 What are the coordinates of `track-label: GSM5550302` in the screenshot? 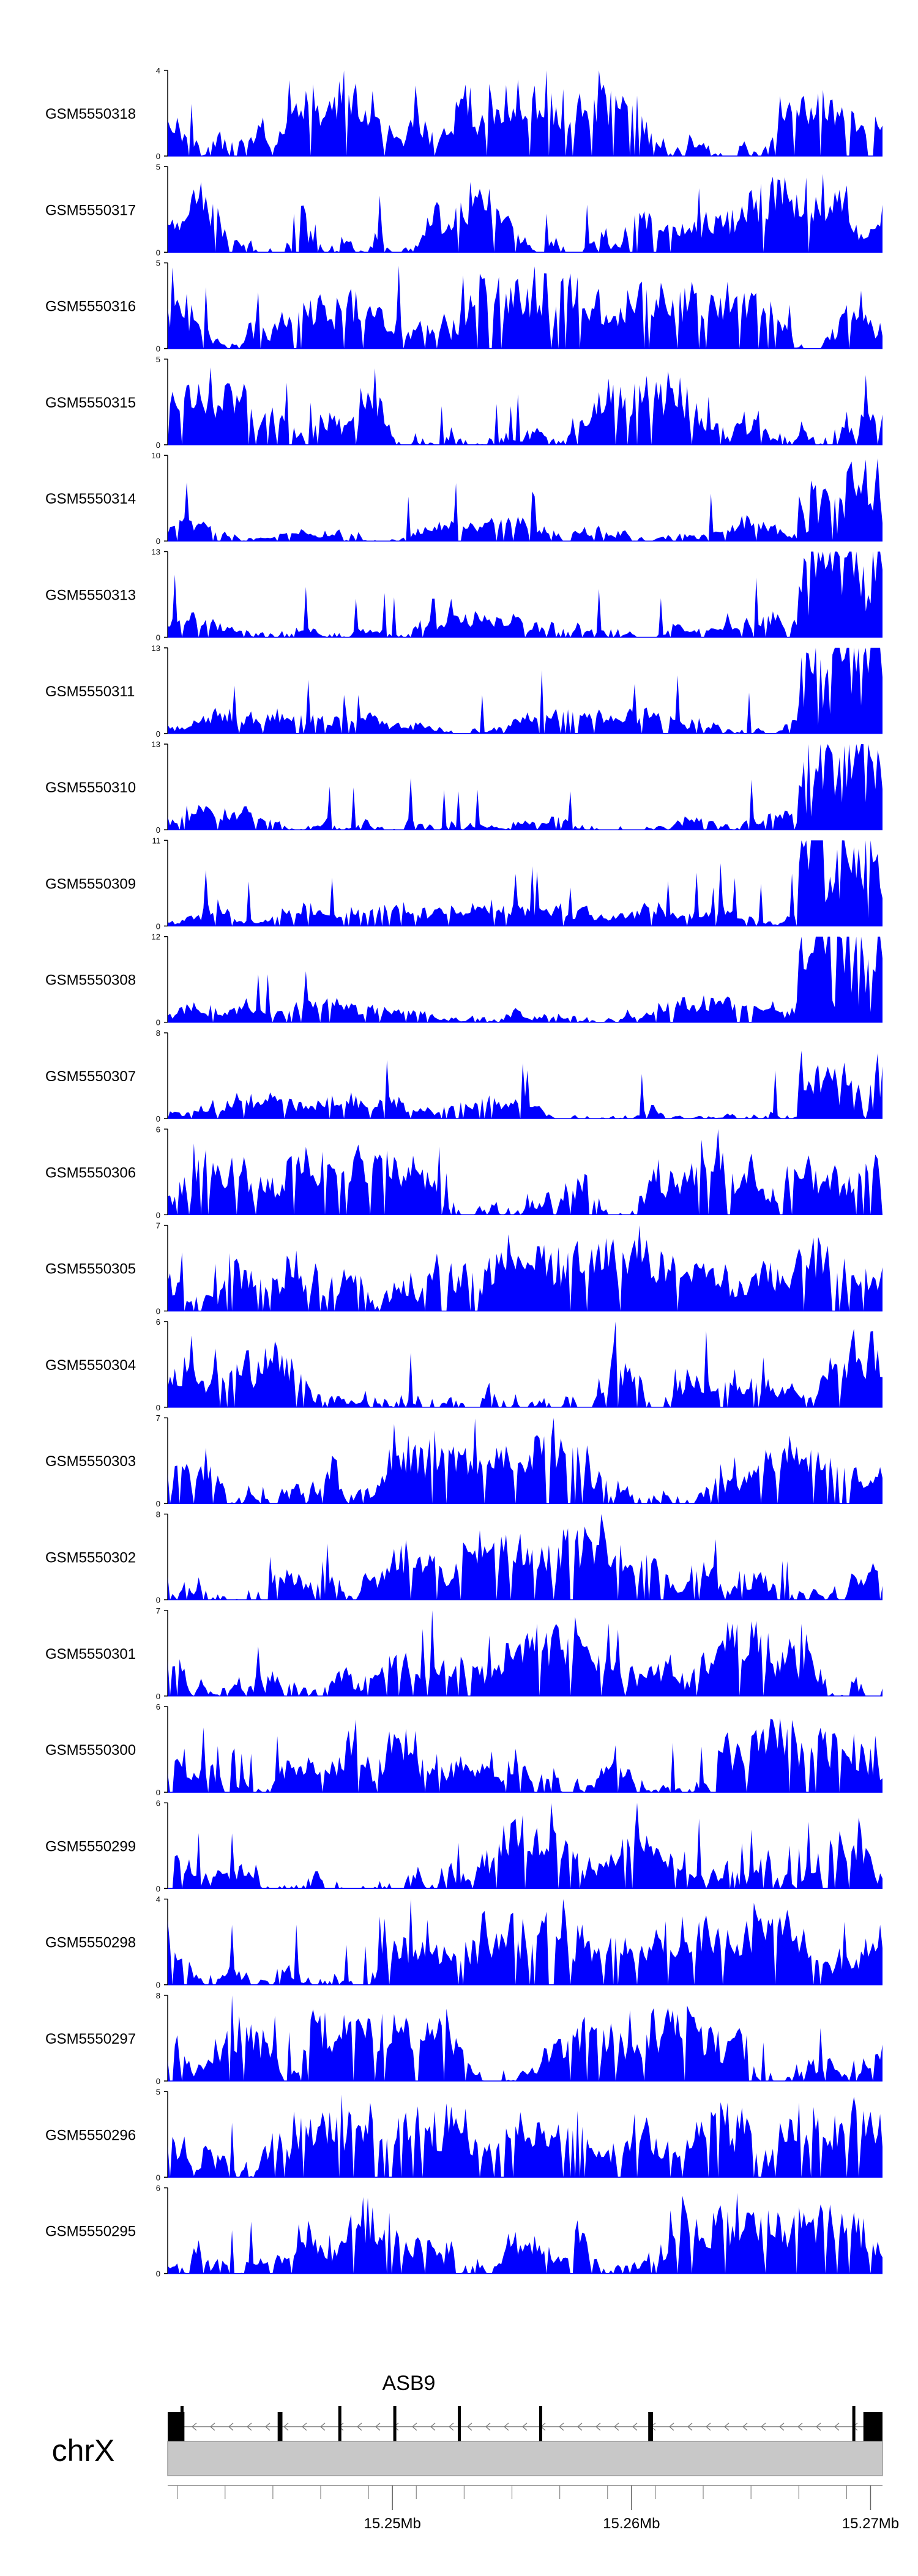 It's located at (90, 1558).